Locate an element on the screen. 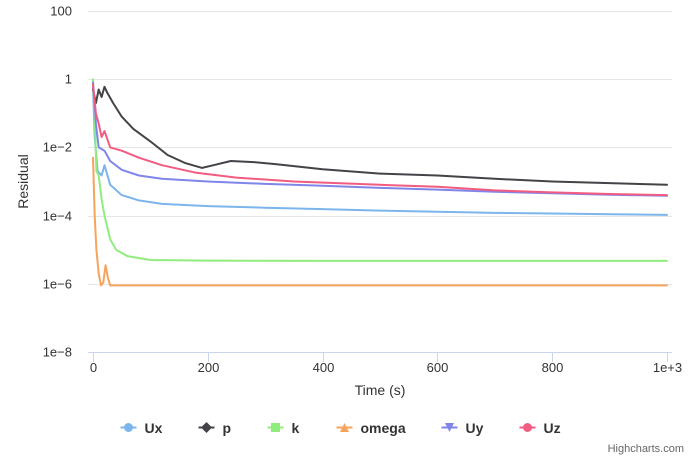 The width and height of the screenshot is (690, 464). x-axis-title: Time (s) is located at coordinates (380, 390).